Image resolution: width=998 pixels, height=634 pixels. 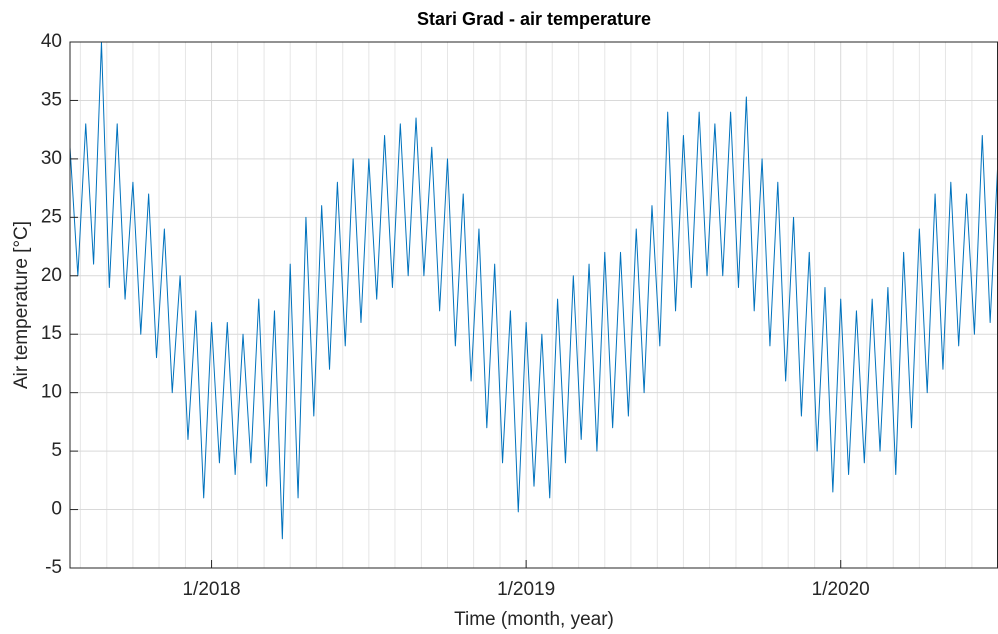 I want to click on x-axis-label: Time (month, year), so click(x=534, y=619).